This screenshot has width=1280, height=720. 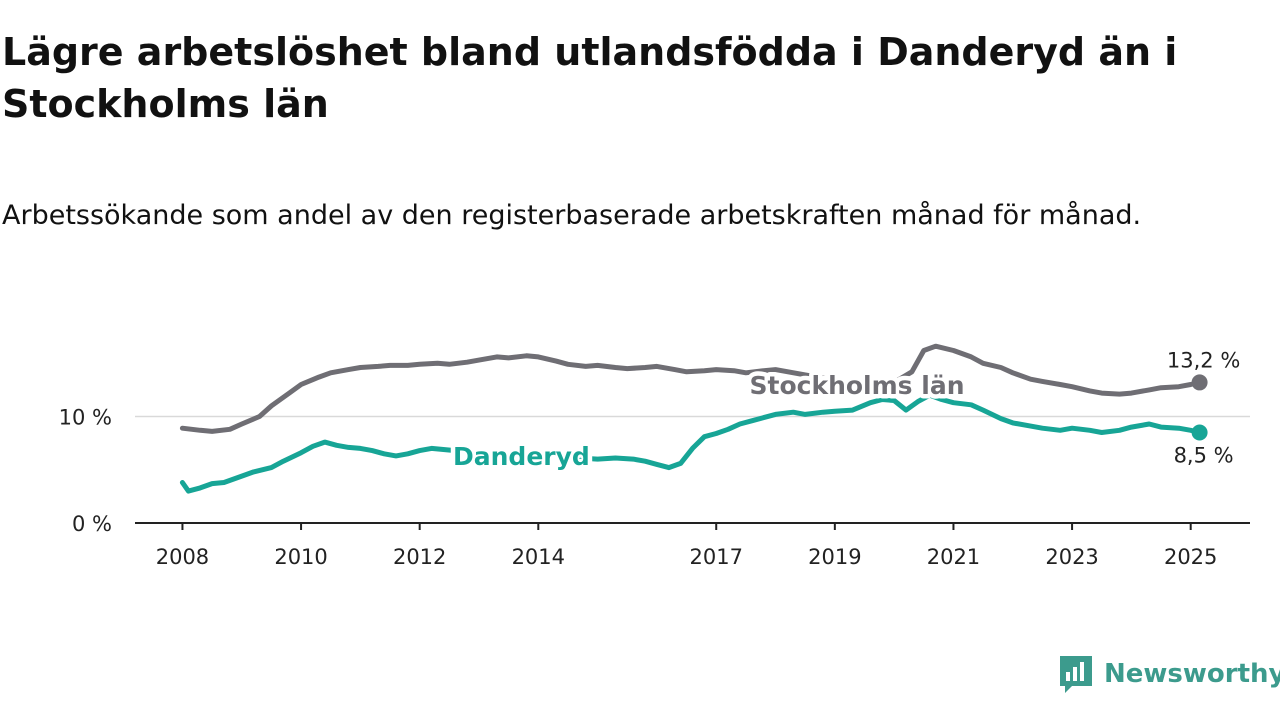 What do you see at coordinates (1204, 455) in the screenshot?
I see `series-end-label: 8,5 %` at bounding box center [1204, 455].